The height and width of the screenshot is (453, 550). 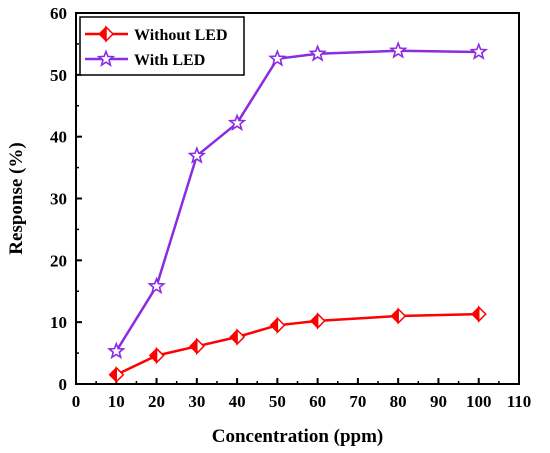 What do you see at coordinates (58, 322) in the screenshot?
I see `y-tick-label: 10` at bounding box center [58, 322].